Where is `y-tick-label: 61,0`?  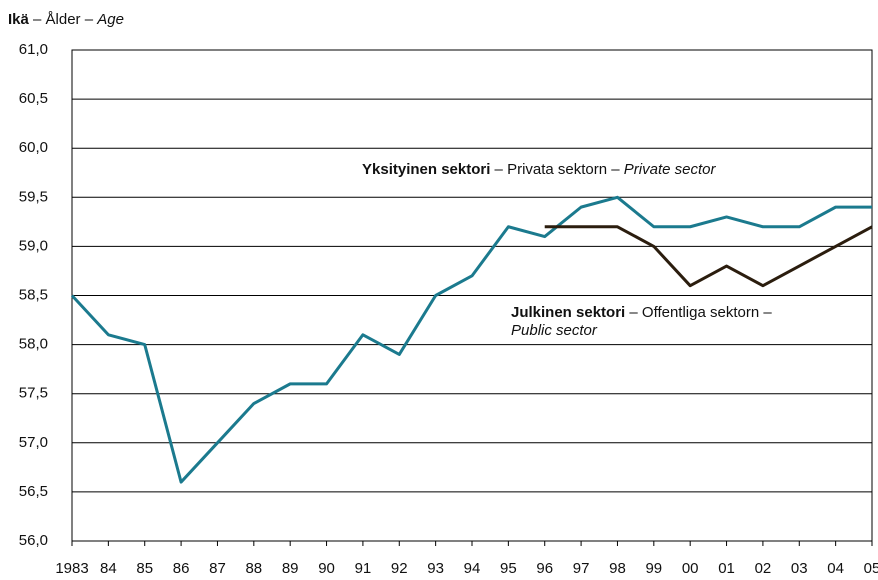 y-tick-label: 61,0 is located at coordinates (33, 49).